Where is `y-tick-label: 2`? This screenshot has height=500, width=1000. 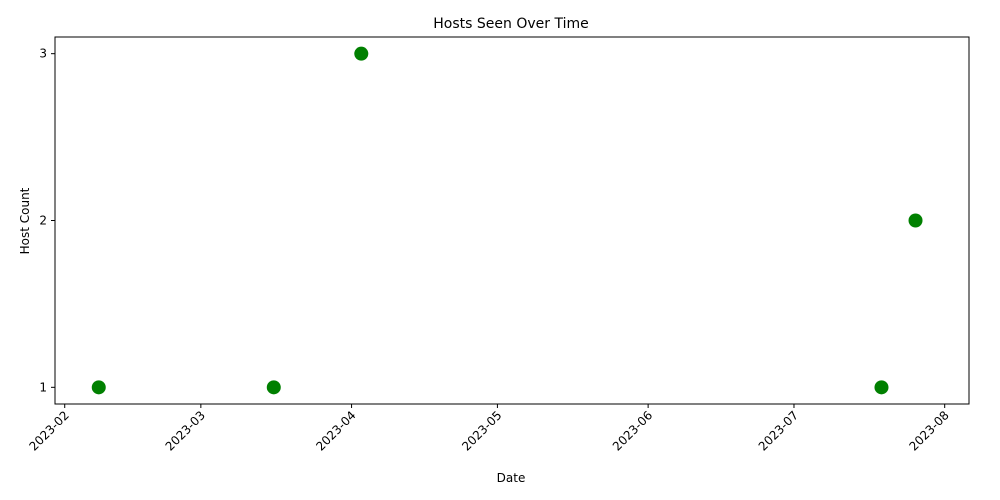 y-tick-label: 2 is located at coordinates (43, 221).